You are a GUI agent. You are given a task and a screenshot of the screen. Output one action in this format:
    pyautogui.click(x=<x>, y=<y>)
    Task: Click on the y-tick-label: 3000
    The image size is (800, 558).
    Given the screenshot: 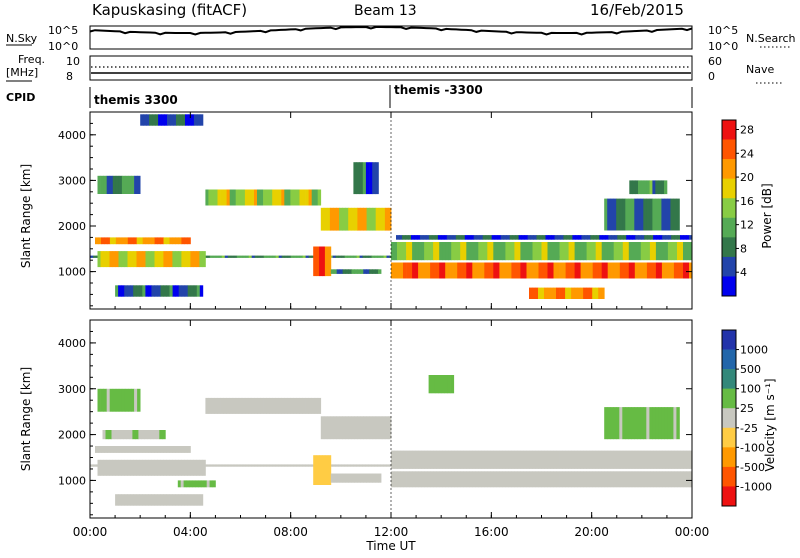 What is the action you would take?
    pyautogui.click(x=72, y=389)
    